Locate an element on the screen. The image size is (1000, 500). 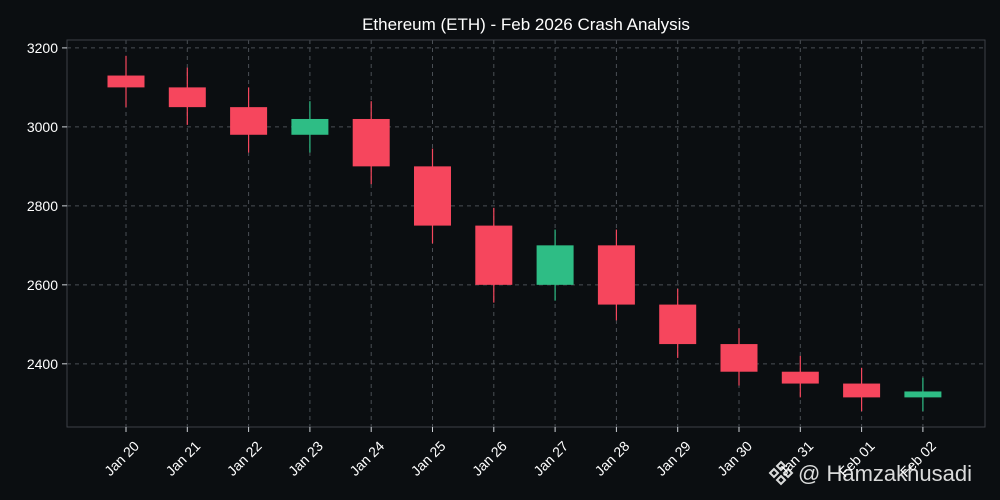
watermark: @ Hamzakhusadi is located at coordinates (870, 473).